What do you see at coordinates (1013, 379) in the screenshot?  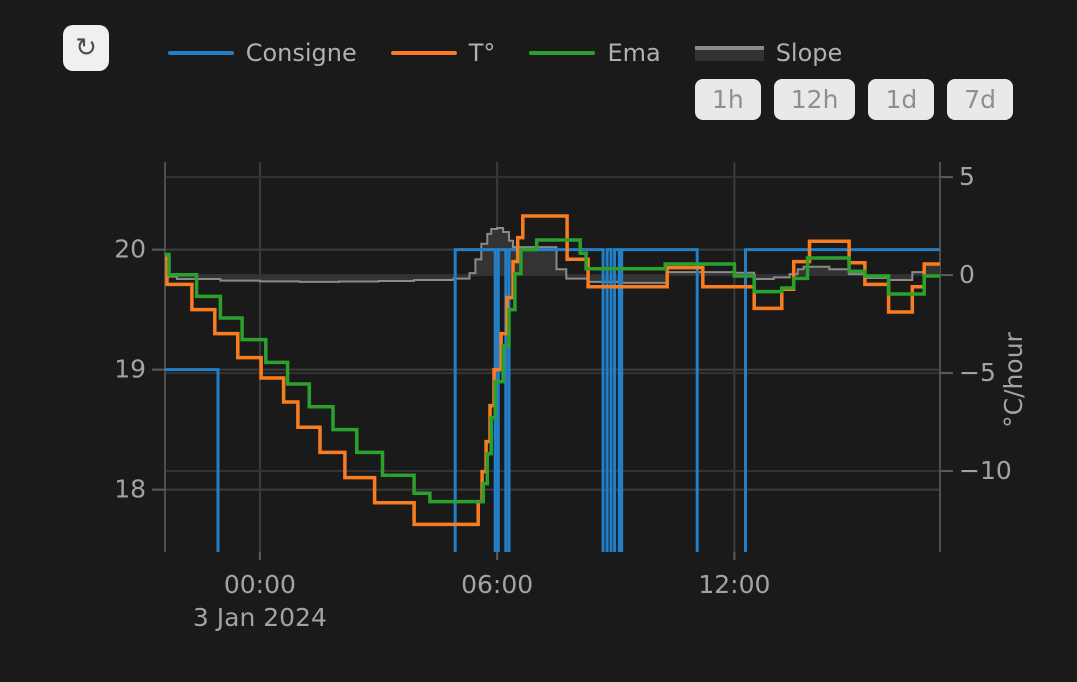 I see `y-right-axis-title: °C/hour` at bounding box center [1013, 379].